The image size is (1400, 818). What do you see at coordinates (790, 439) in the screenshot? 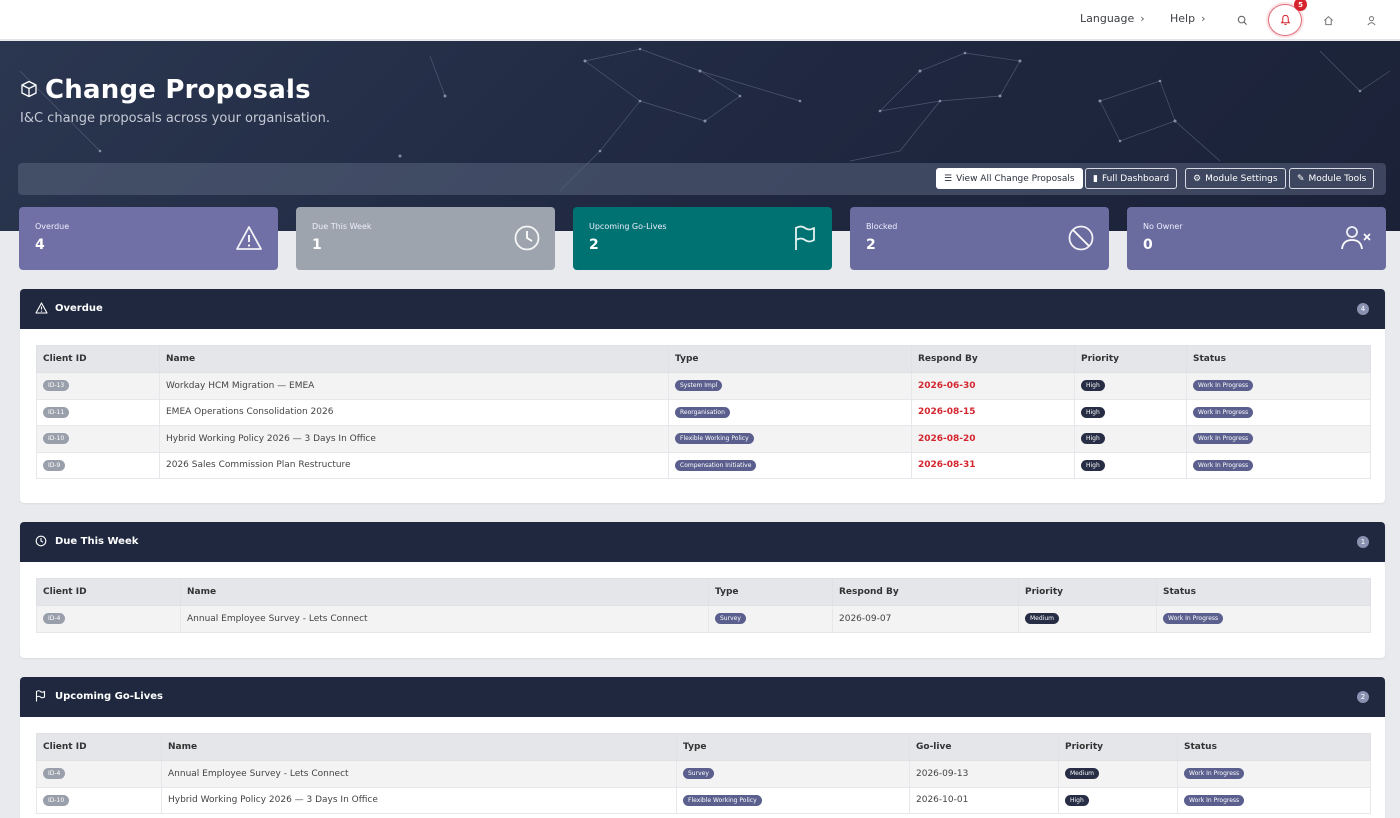
I see `table-cell: Flexible Working Policy` at bounding box center [790, 439].